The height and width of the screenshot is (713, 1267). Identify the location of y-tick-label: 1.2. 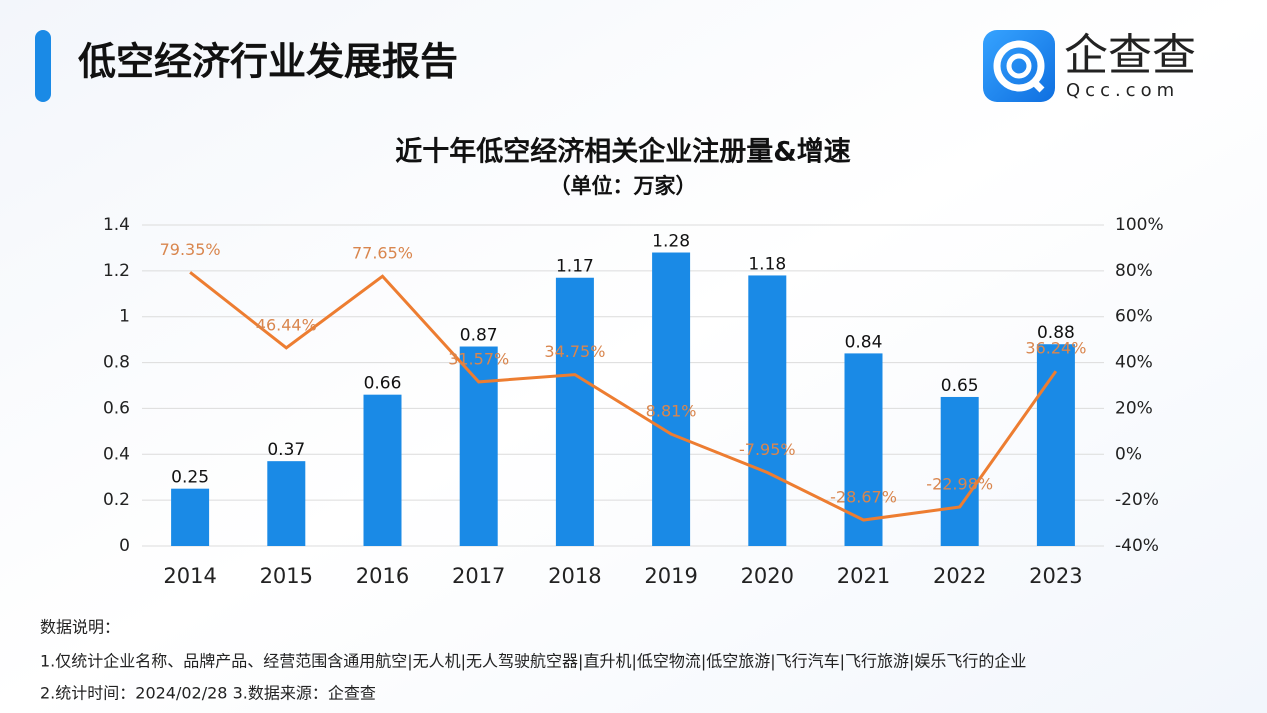
(116, 271).